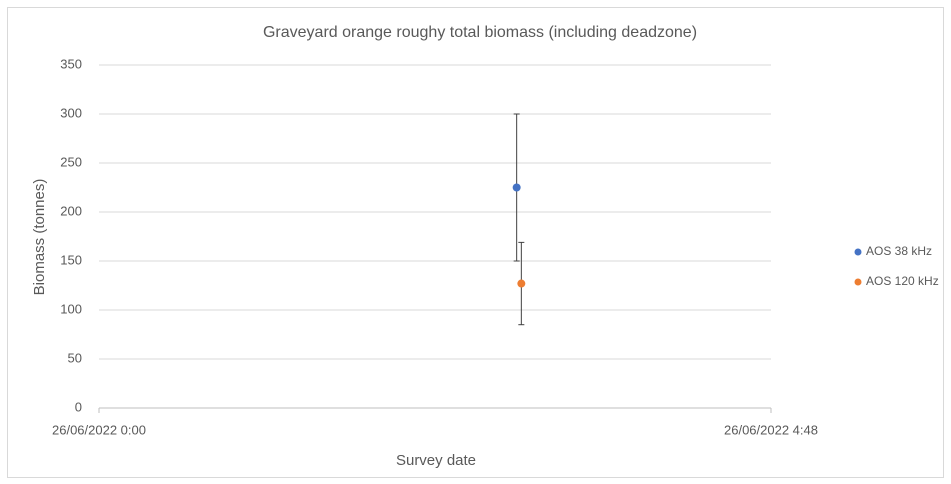 The width and height of the screenshot is (951, 484). What do you see at coordinates (71, 308) in the screenshot?
I see `y-tick-label: 100` at bounding box center [71, 308].